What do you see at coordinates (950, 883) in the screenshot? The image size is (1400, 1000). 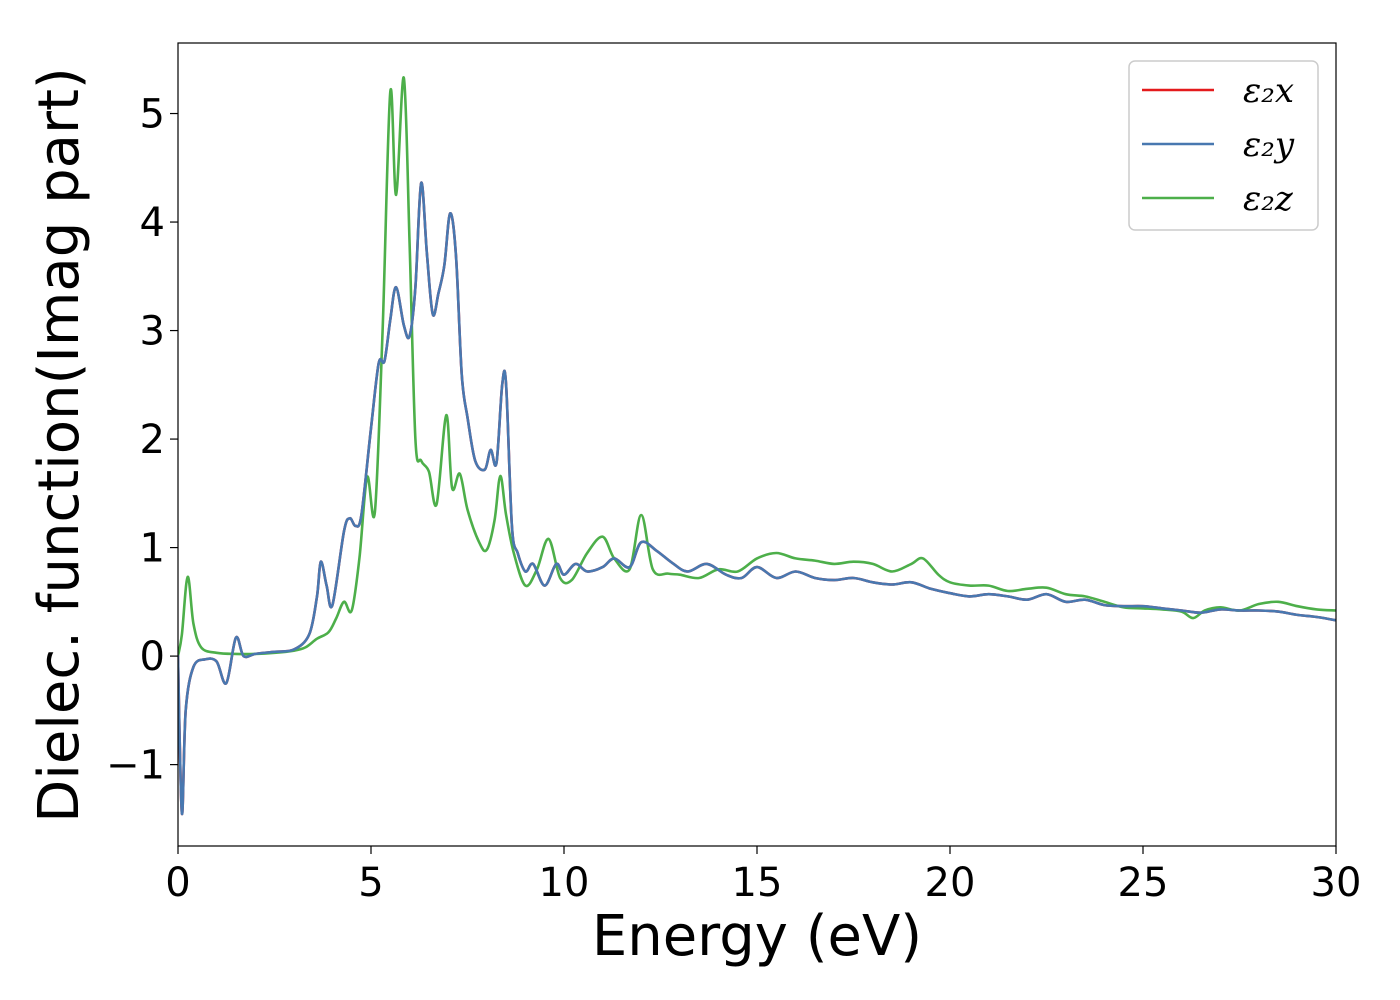 I see `x-tick-label: 20` at bounding box center [950, 883].